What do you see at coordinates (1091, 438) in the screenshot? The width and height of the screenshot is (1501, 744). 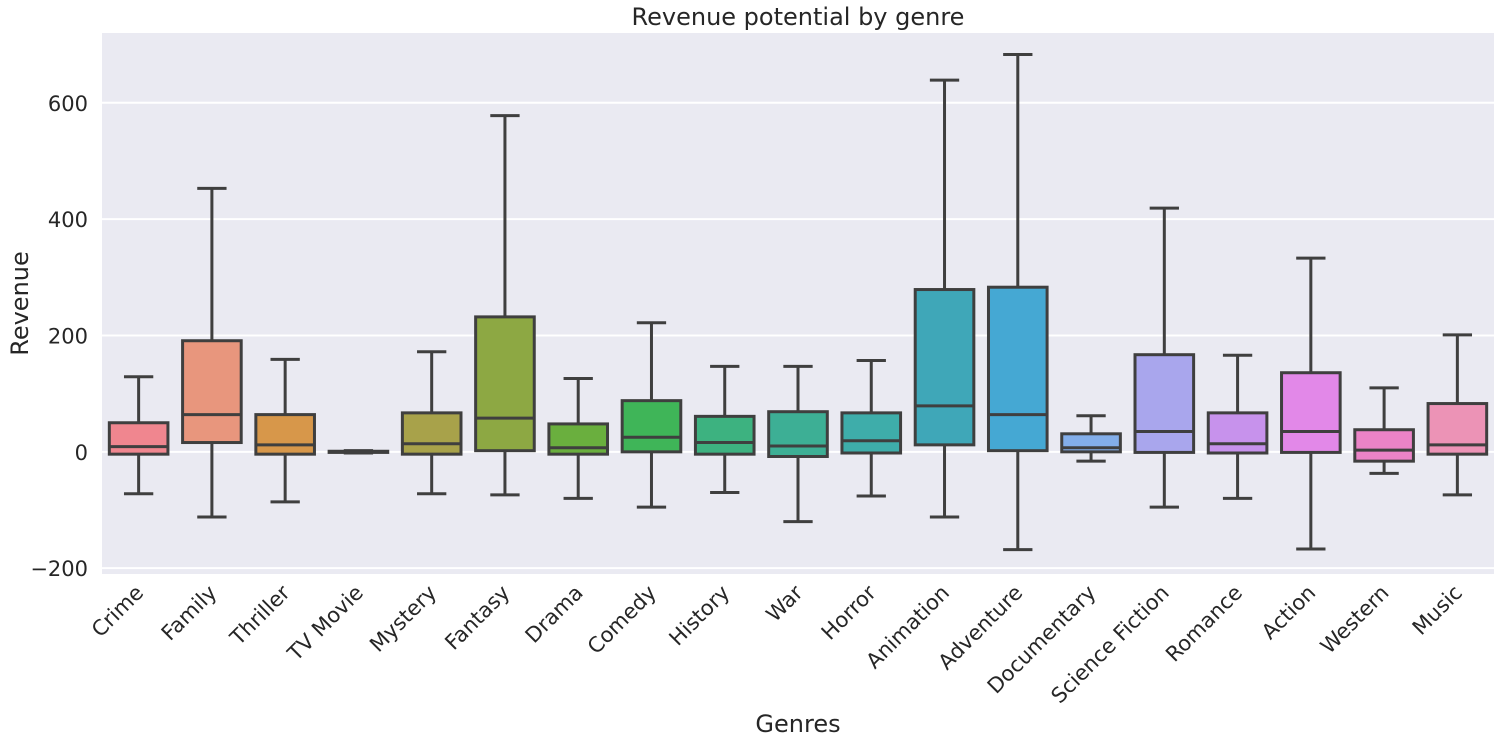 I see `box-documentary` at bounding box center [1091, 438].